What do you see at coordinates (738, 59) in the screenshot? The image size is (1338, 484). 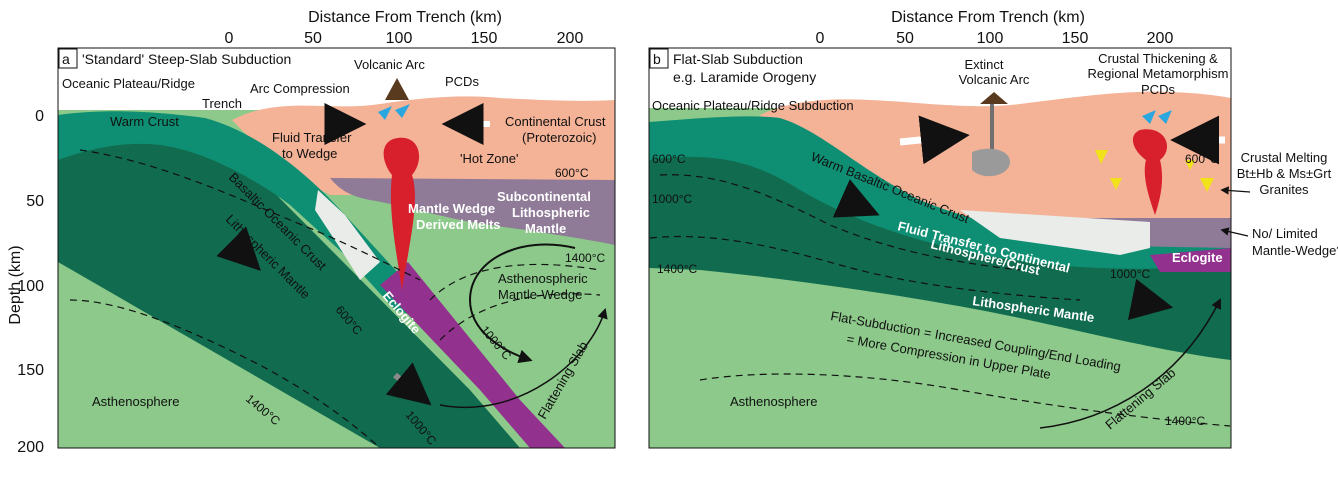 I see `panel-b-title-1: Flat-Slab Subduction` at bounding box center [738, 59].